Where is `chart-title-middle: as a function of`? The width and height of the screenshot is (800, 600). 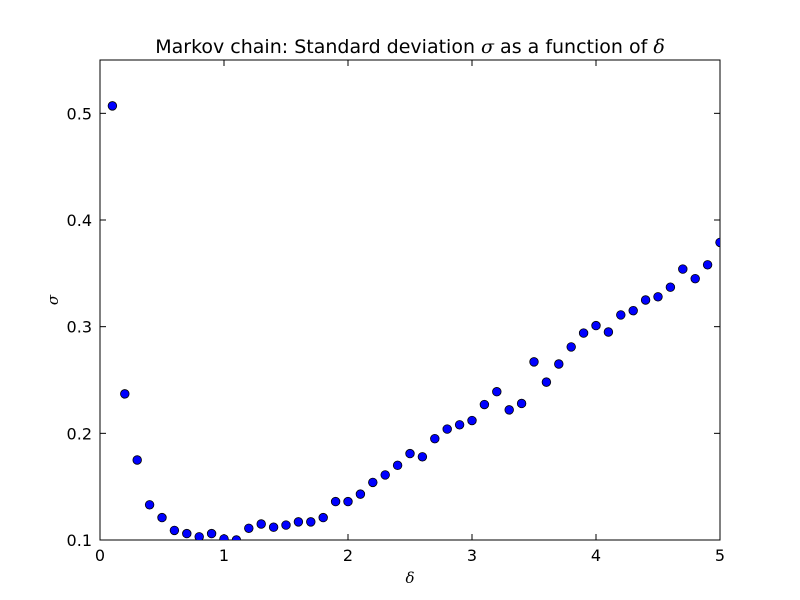
chart-title-middle: as a function of is located at coordinates (573, 47).